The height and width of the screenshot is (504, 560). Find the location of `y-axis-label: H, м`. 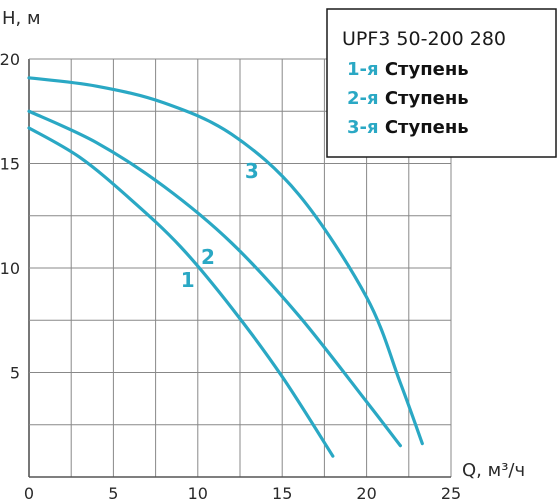

y-axis-label: H, м is located at coordinates (21, 18).